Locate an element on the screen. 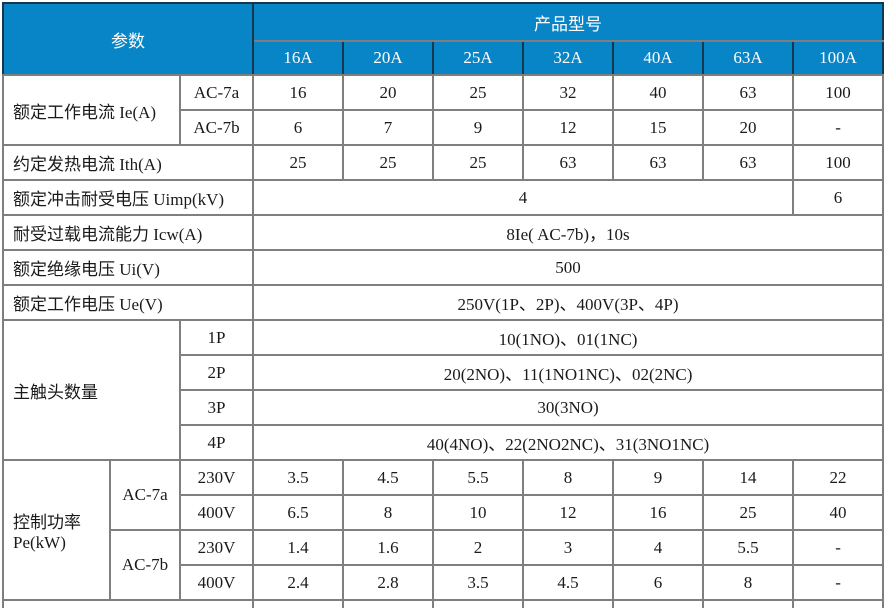  category-label-ac7b: AC-7b is located at coordinates (216, 127).